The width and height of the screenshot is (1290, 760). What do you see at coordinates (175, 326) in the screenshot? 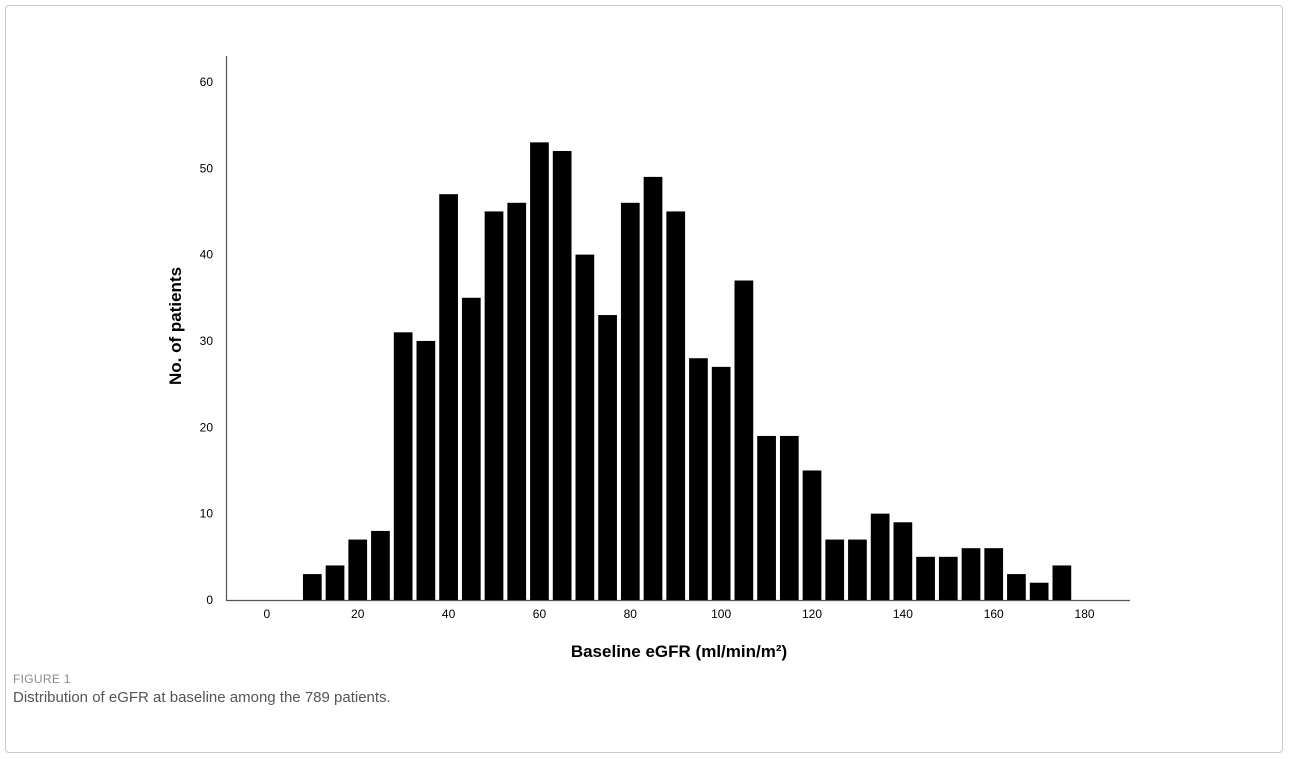
I see `y-axis-label: No. of patients` at bounding box center [175, 326].